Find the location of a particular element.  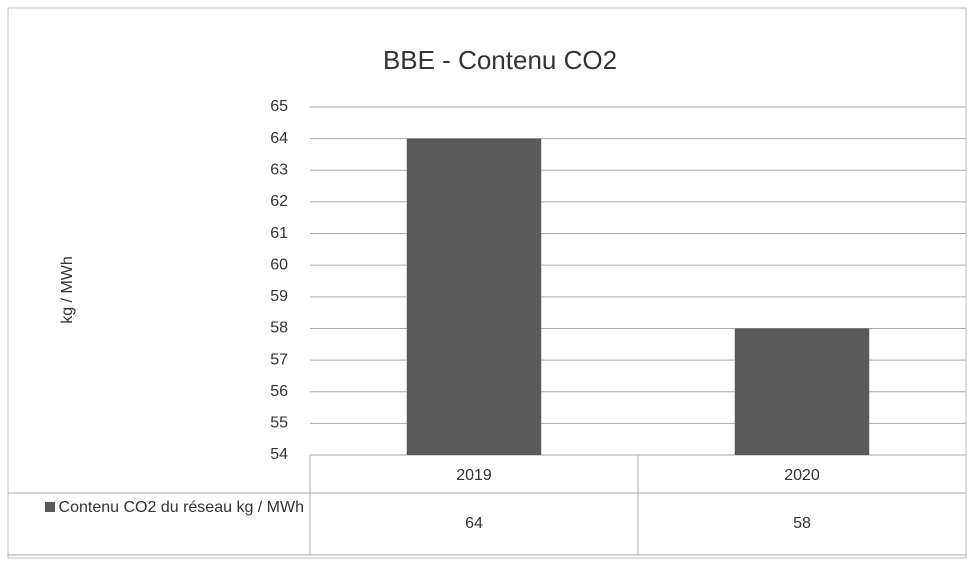

y-tick-label: 64 is located at coordinates (279, 138).